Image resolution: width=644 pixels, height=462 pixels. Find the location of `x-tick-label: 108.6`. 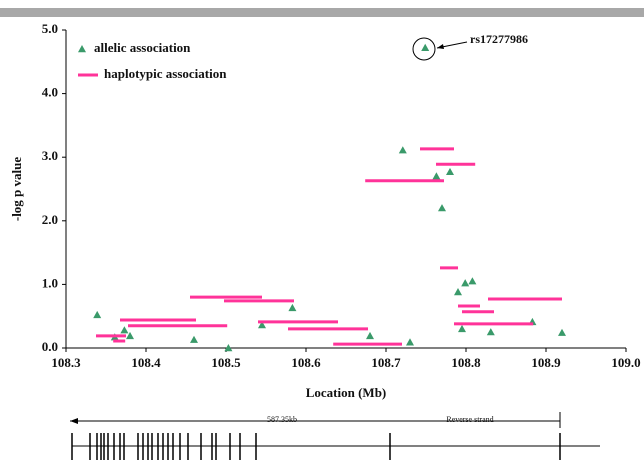

x-tick-label: 108.6 is located at coordinates (306, 362).